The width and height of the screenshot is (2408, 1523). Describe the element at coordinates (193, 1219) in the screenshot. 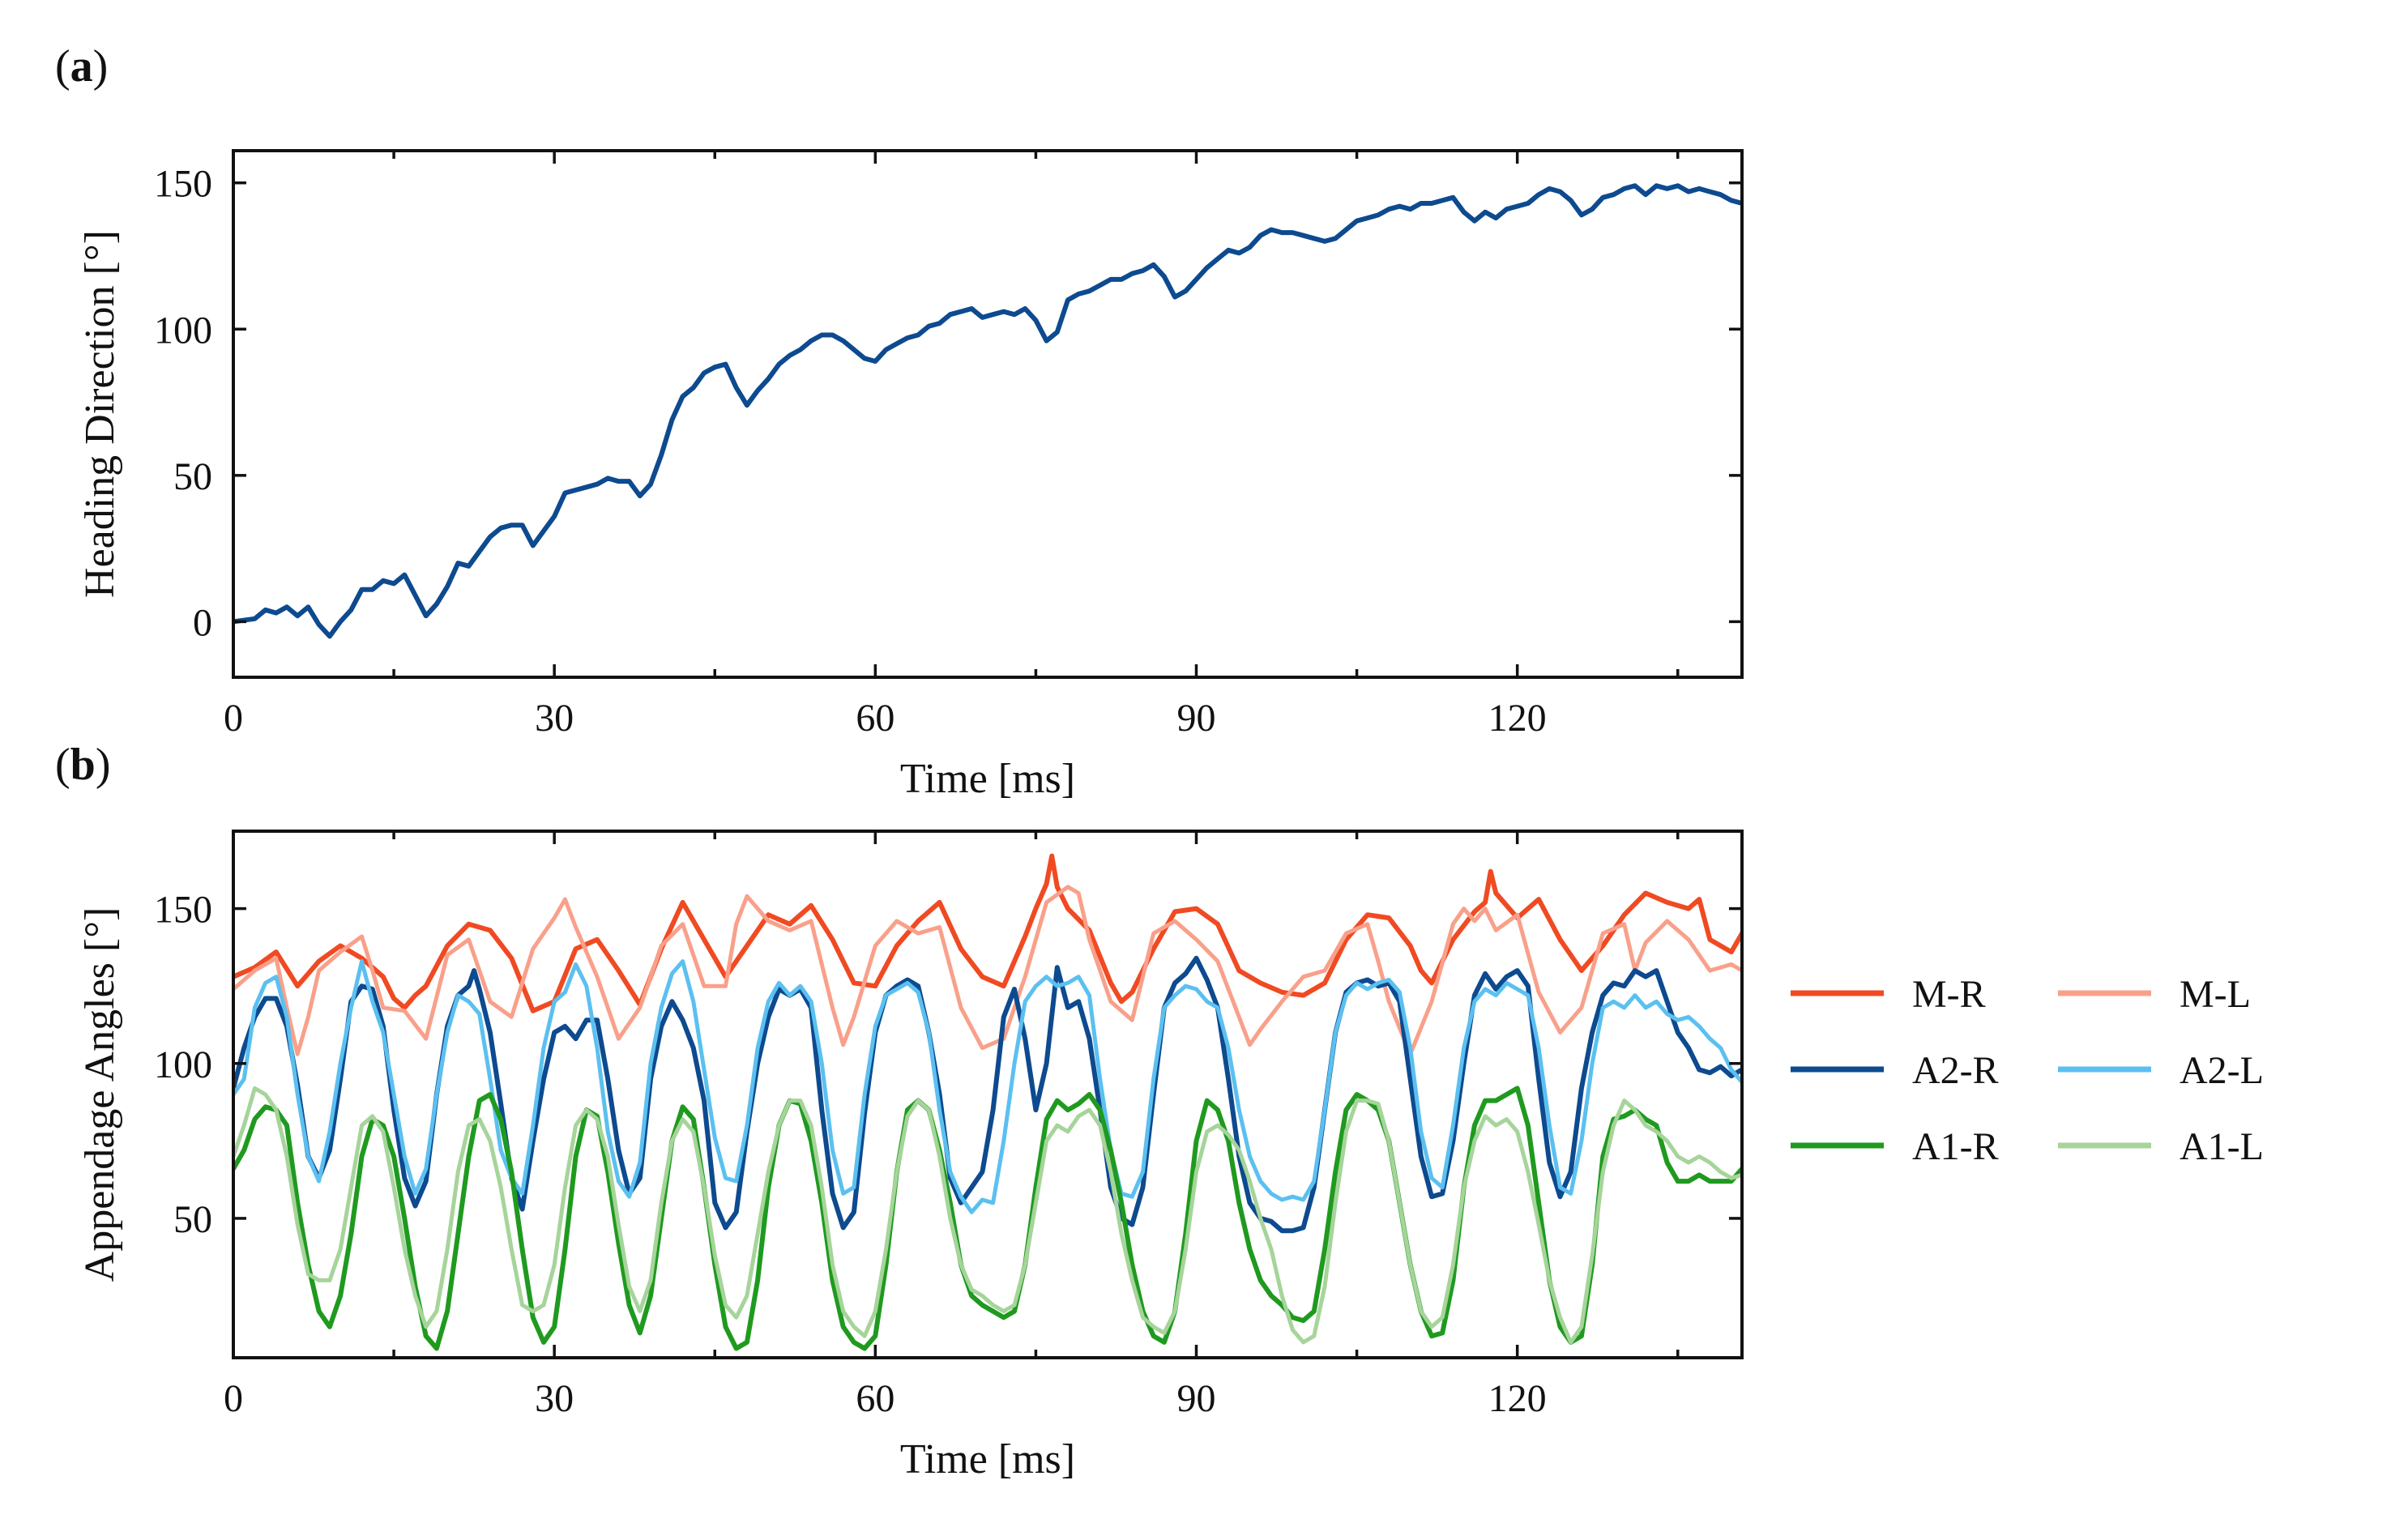

I see `appendage-y-tick-label: 50` at that location.